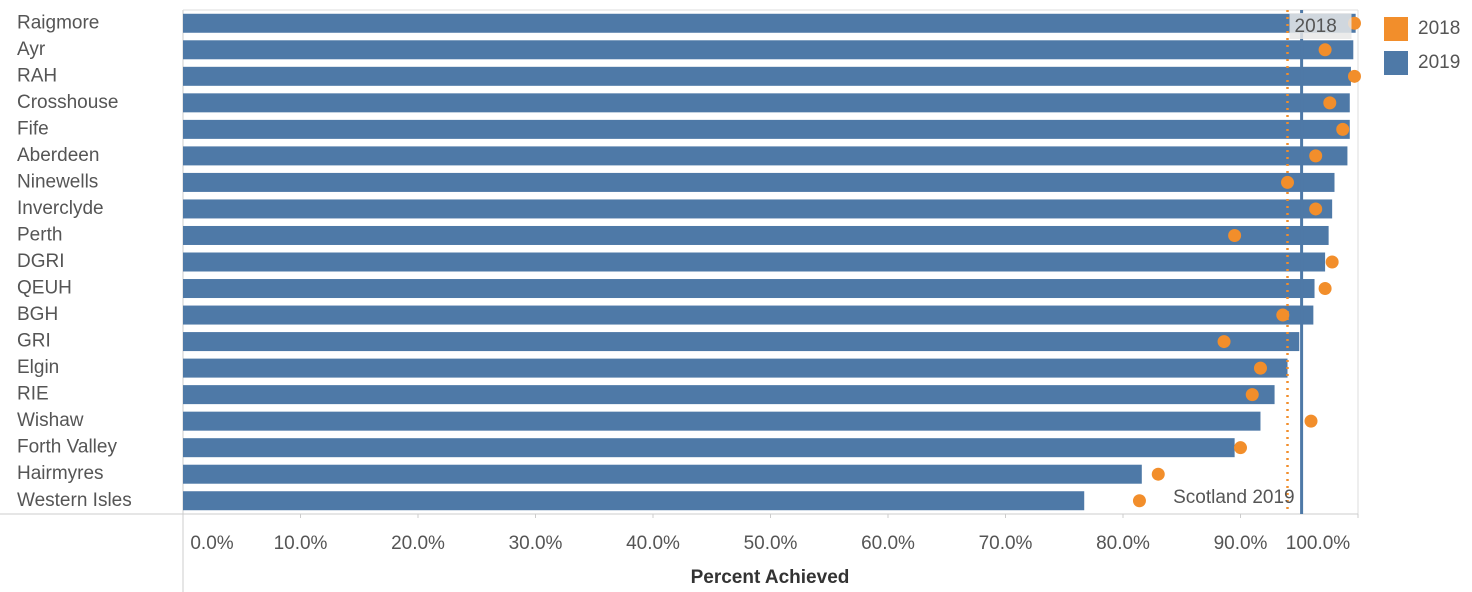  What do you see at coordinates (1006, 543) in the screenshot?
I see `x-tick-label: 70.0%` at bounding box center [1006, 543].